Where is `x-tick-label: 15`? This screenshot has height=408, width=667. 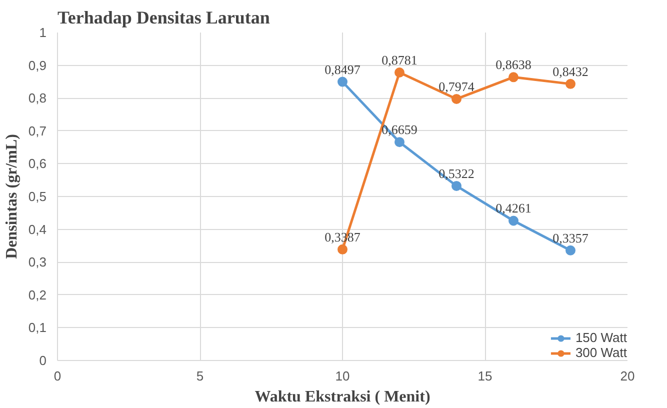 x-tick-label: 15 is located at coordinates (485, 376).